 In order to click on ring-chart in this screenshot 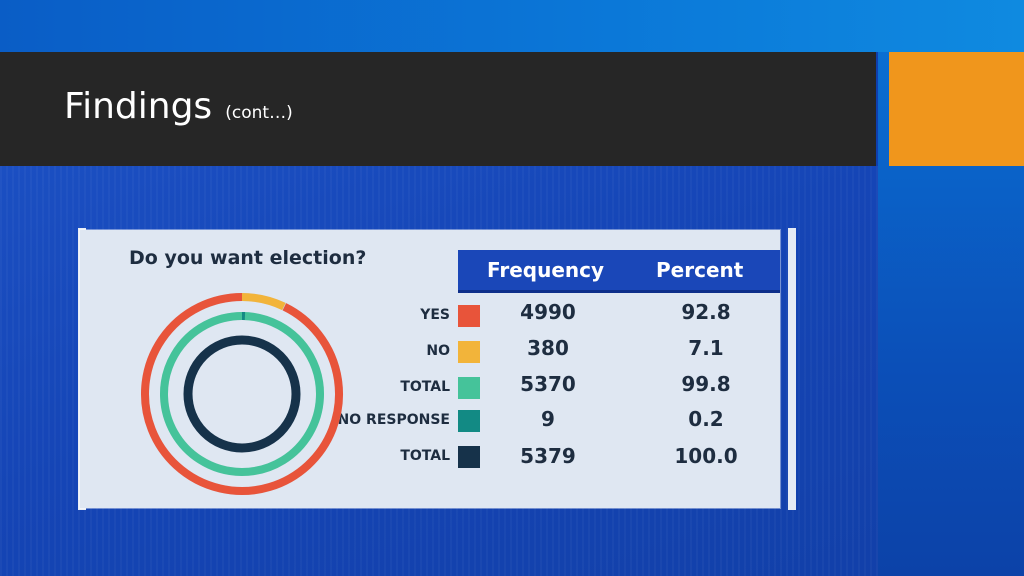, I will do `click(242, 394)`.